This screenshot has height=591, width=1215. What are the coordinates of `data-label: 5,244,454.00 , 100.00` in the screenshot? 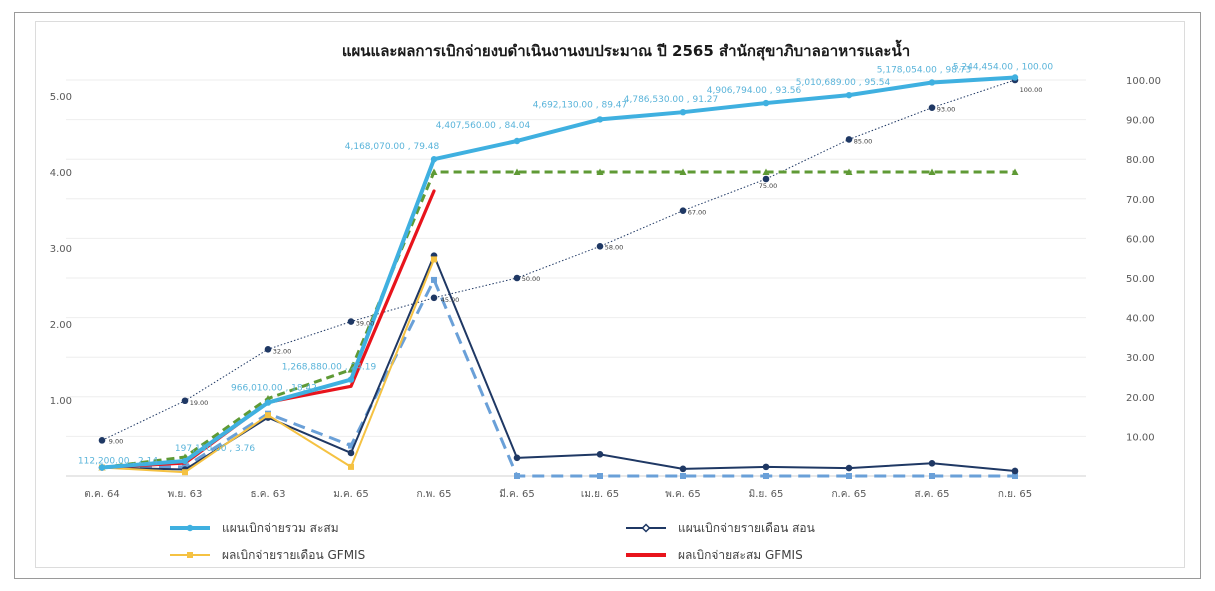 It's located at (1003, 67).